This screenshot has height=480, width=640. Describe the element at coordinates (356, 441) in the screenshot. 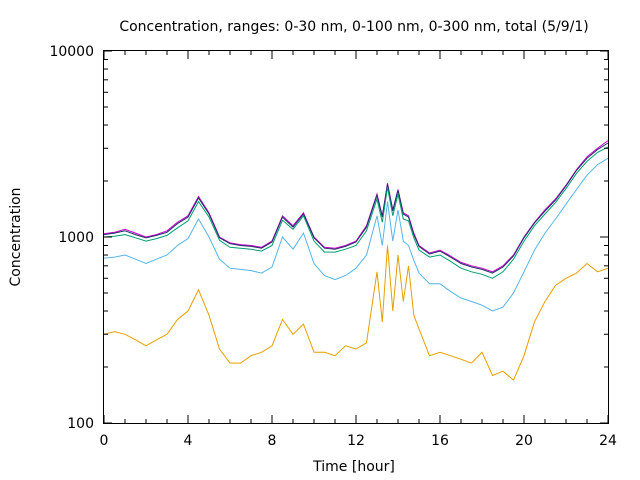

I see `x-tick-label: 12` at that location.